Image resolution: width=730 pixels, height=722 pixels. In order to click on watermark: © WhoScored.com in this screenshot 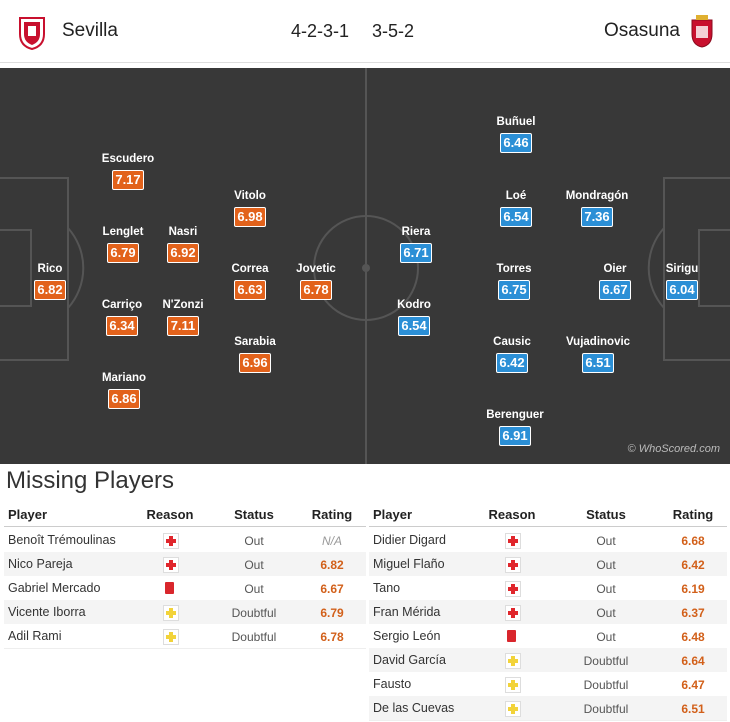, I will do `click(673, 449)`.